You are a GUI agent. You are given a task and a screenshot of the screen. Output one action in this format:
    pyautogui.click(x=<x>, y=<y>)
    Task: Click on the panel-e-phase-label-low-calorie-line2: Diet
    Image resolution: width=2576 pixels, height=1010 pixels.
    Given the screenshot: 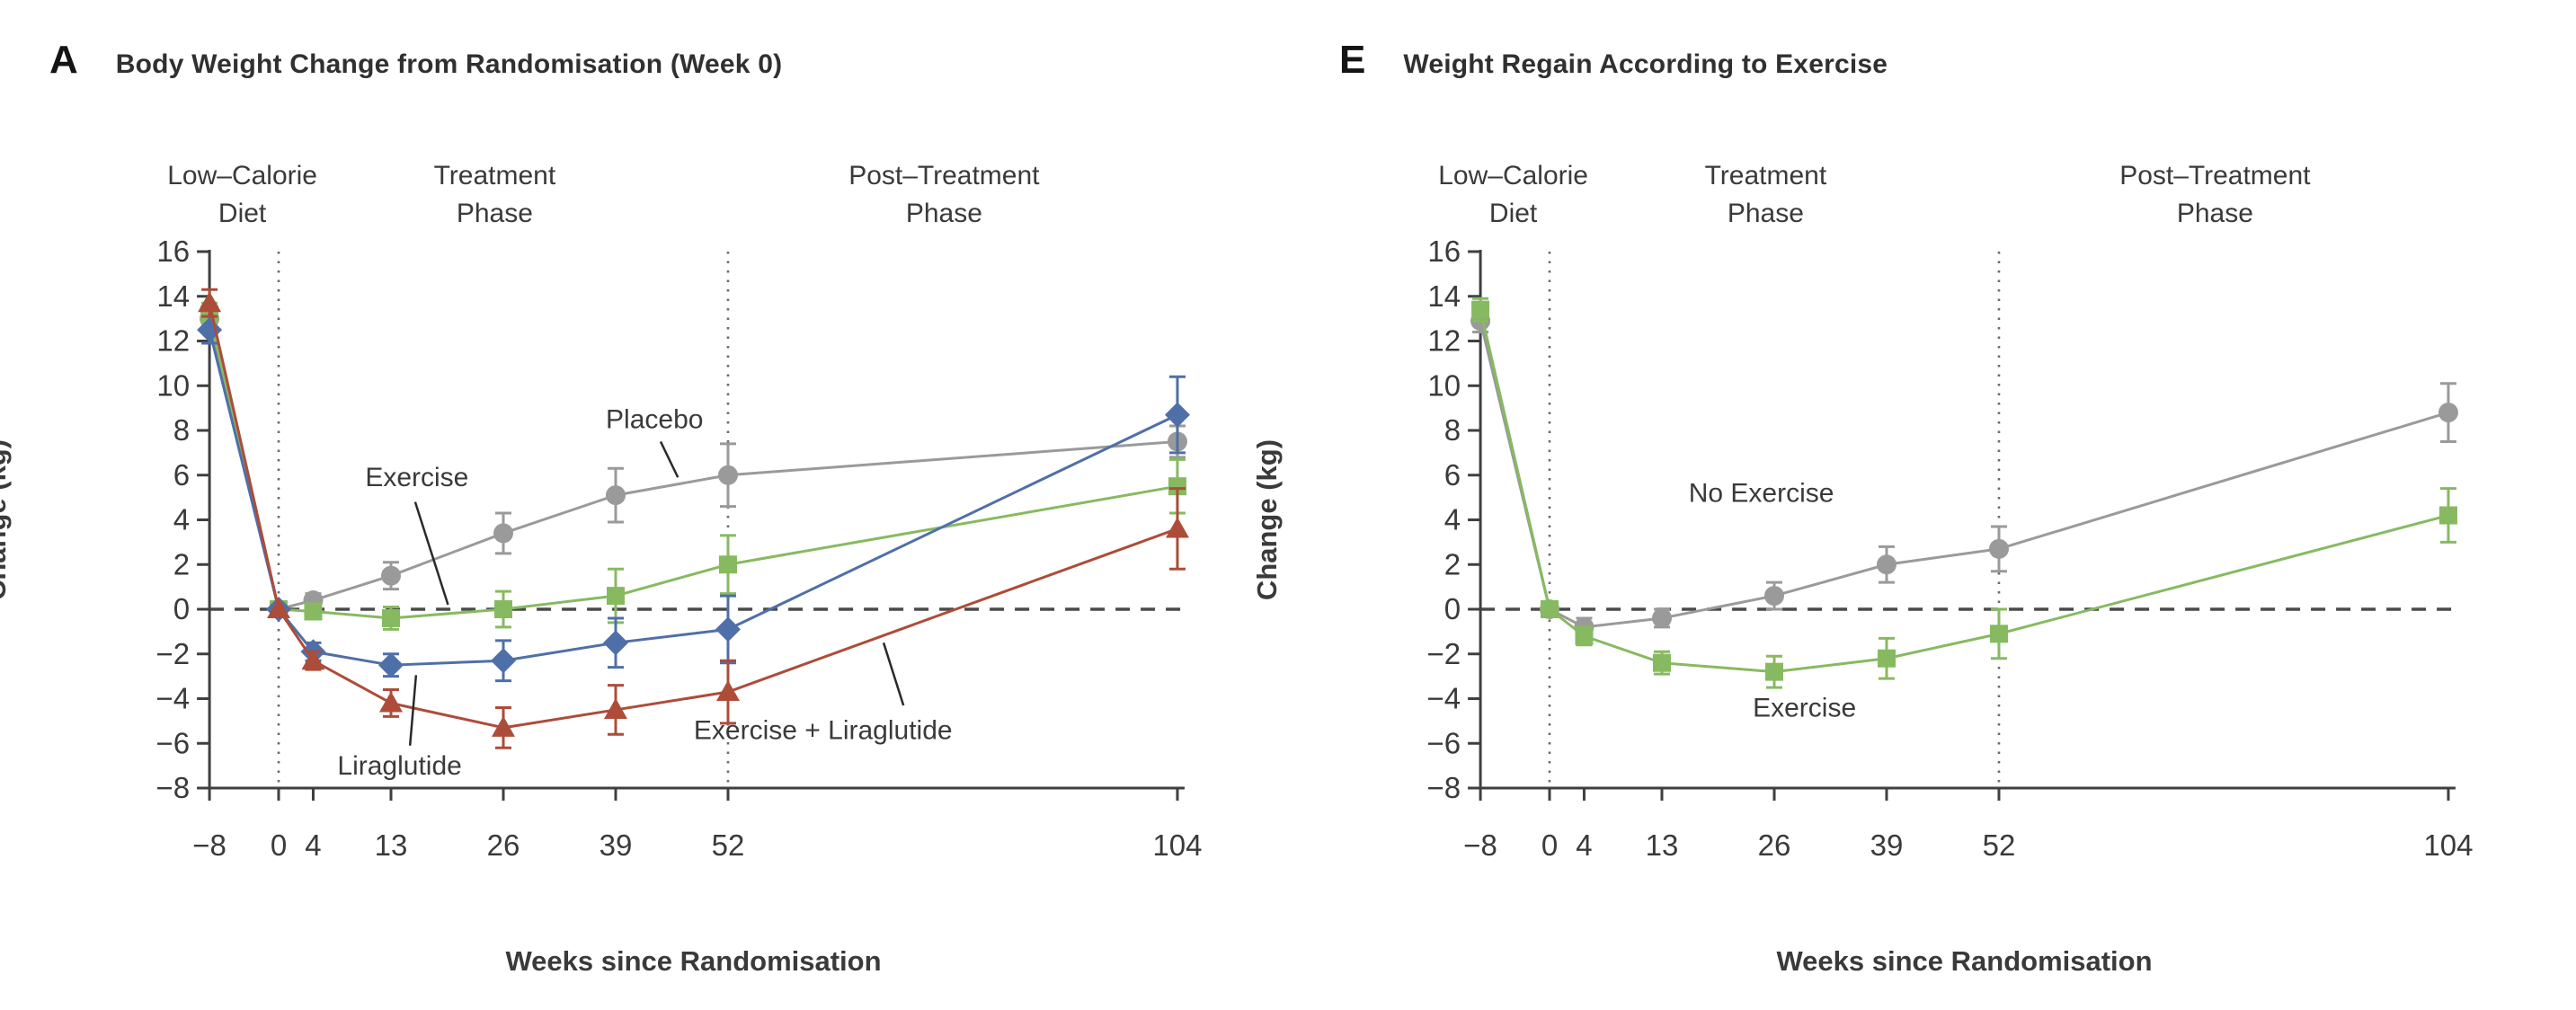 What is the action you would take?
    pyautogui.click(x=1513, y=214)
    